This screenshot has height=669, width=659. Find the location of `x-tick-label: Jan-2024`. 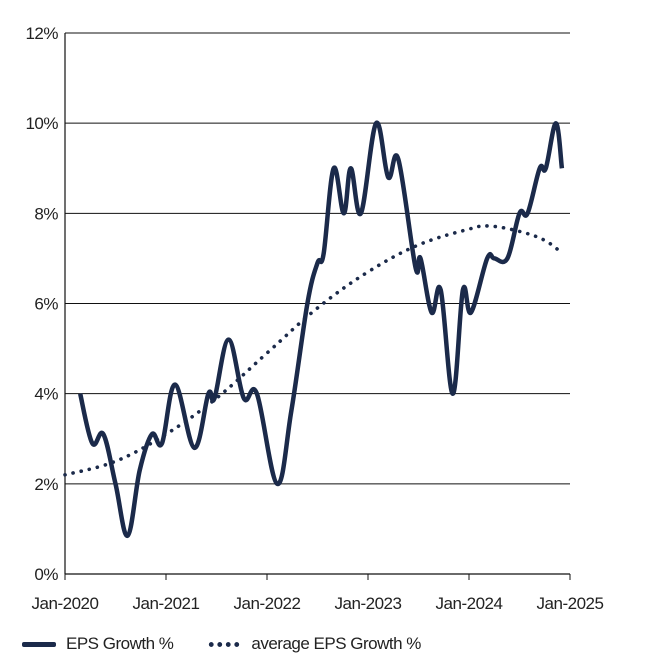

x-tick-label: Jan-2024 is located at coordinates (469, 603).